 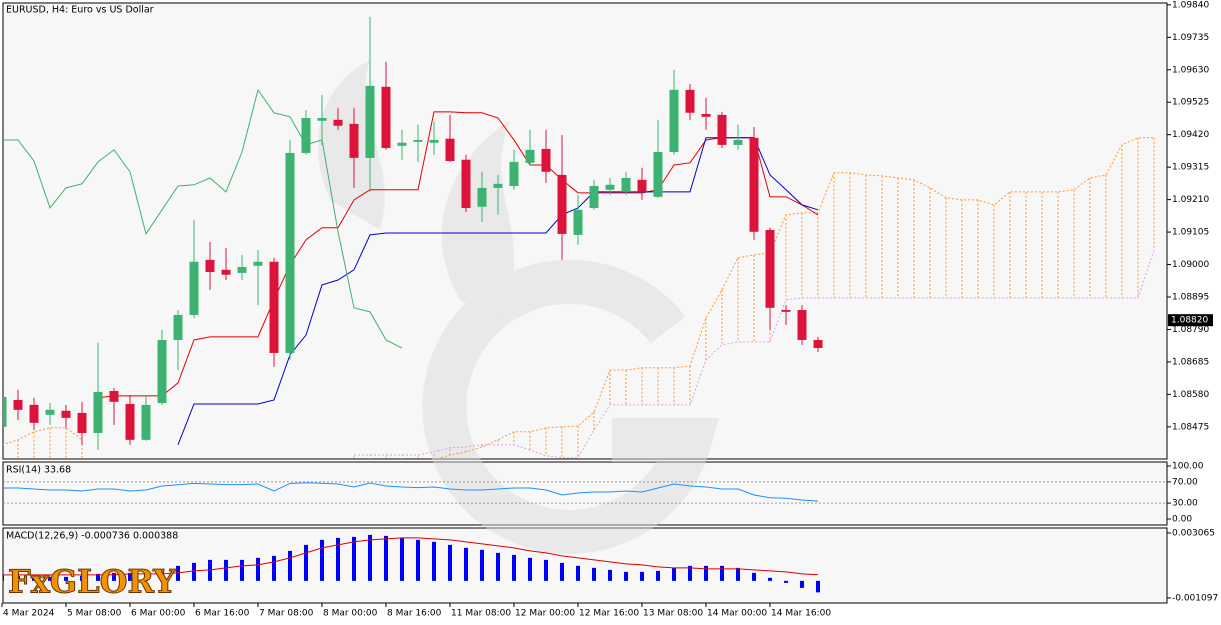 What do you see at coordinates (203, 218) in the screenshot?
I see `indicator-line` at bounding box center [203, 218].